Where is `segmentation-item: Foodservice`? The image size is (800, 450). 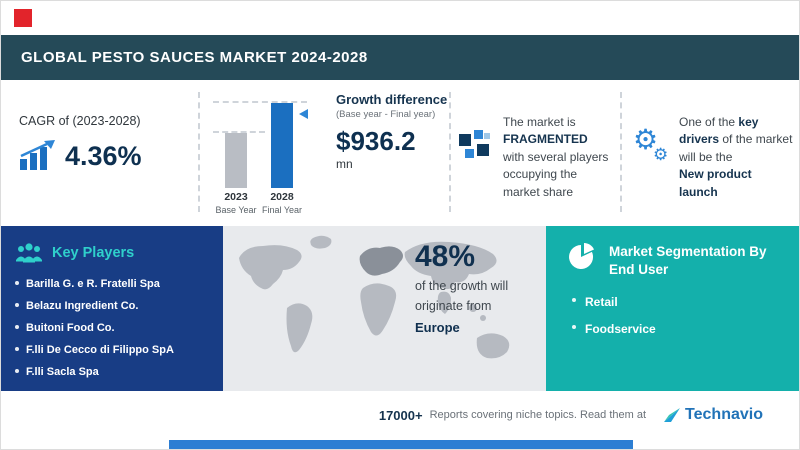 segmentation-item: Foodservice is located at coordinates (674, 329).